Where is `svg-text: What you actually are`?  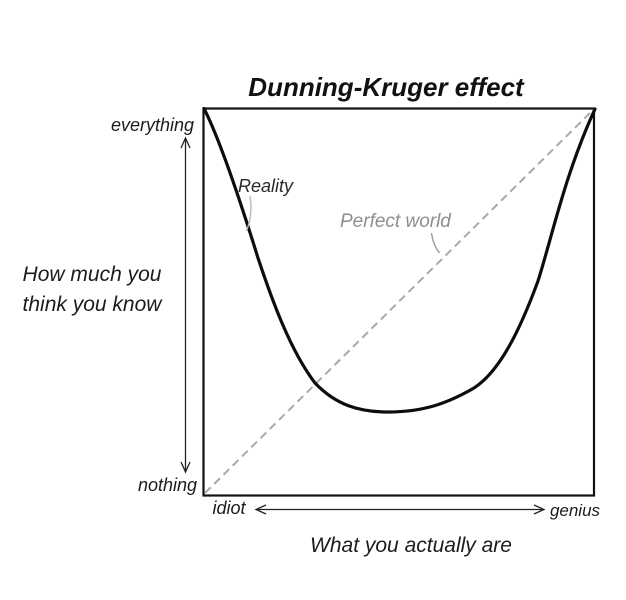
svg-text: What you actually are is located at coordinates (411, 545).